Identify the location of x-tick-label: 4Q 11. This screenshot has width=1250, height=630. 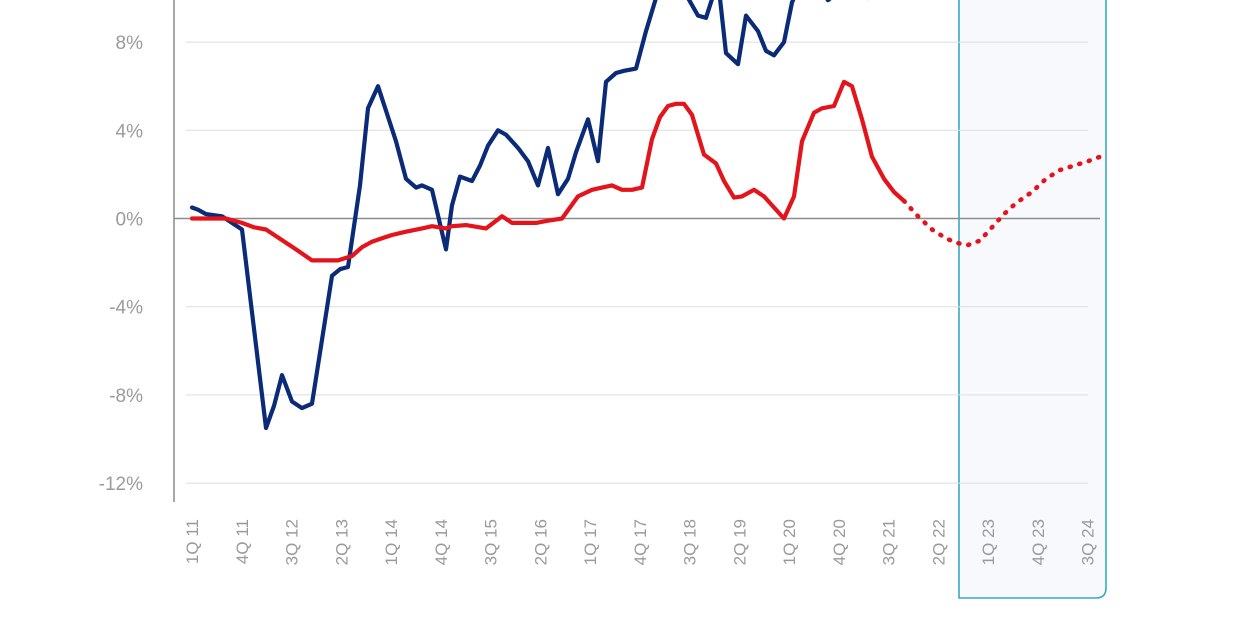
(242, 541).